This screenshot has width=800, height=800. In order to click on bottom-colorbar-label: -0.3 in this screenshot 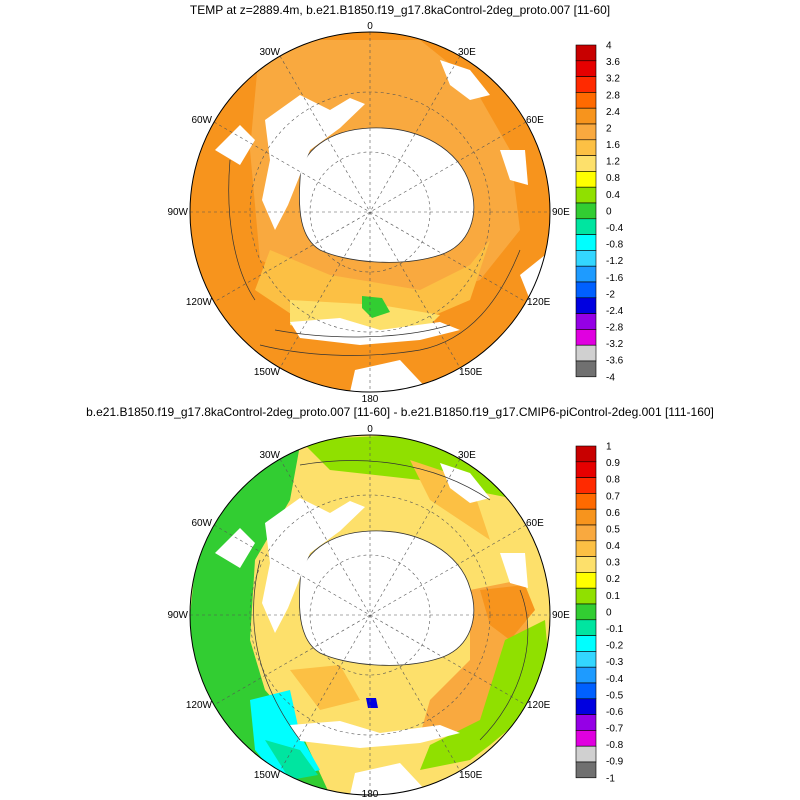, I will do `click(615, 662)`.